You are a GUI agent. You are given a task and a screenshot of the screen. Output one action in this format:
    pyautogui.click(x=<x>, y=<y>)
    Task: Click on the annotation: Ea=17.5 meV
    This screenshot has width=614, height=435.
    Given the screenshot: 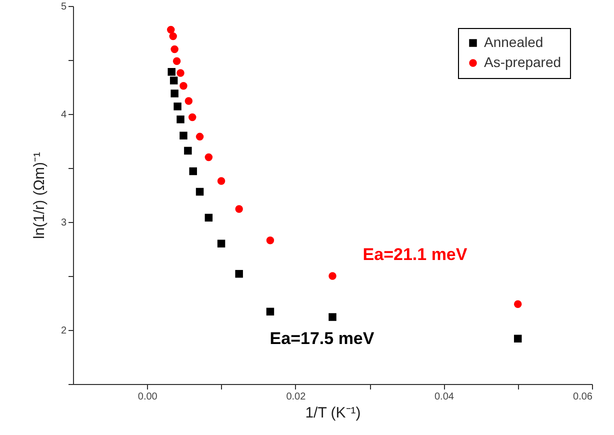 What is the action you would take?
    pyautogui.click(x=322, y=338)
    